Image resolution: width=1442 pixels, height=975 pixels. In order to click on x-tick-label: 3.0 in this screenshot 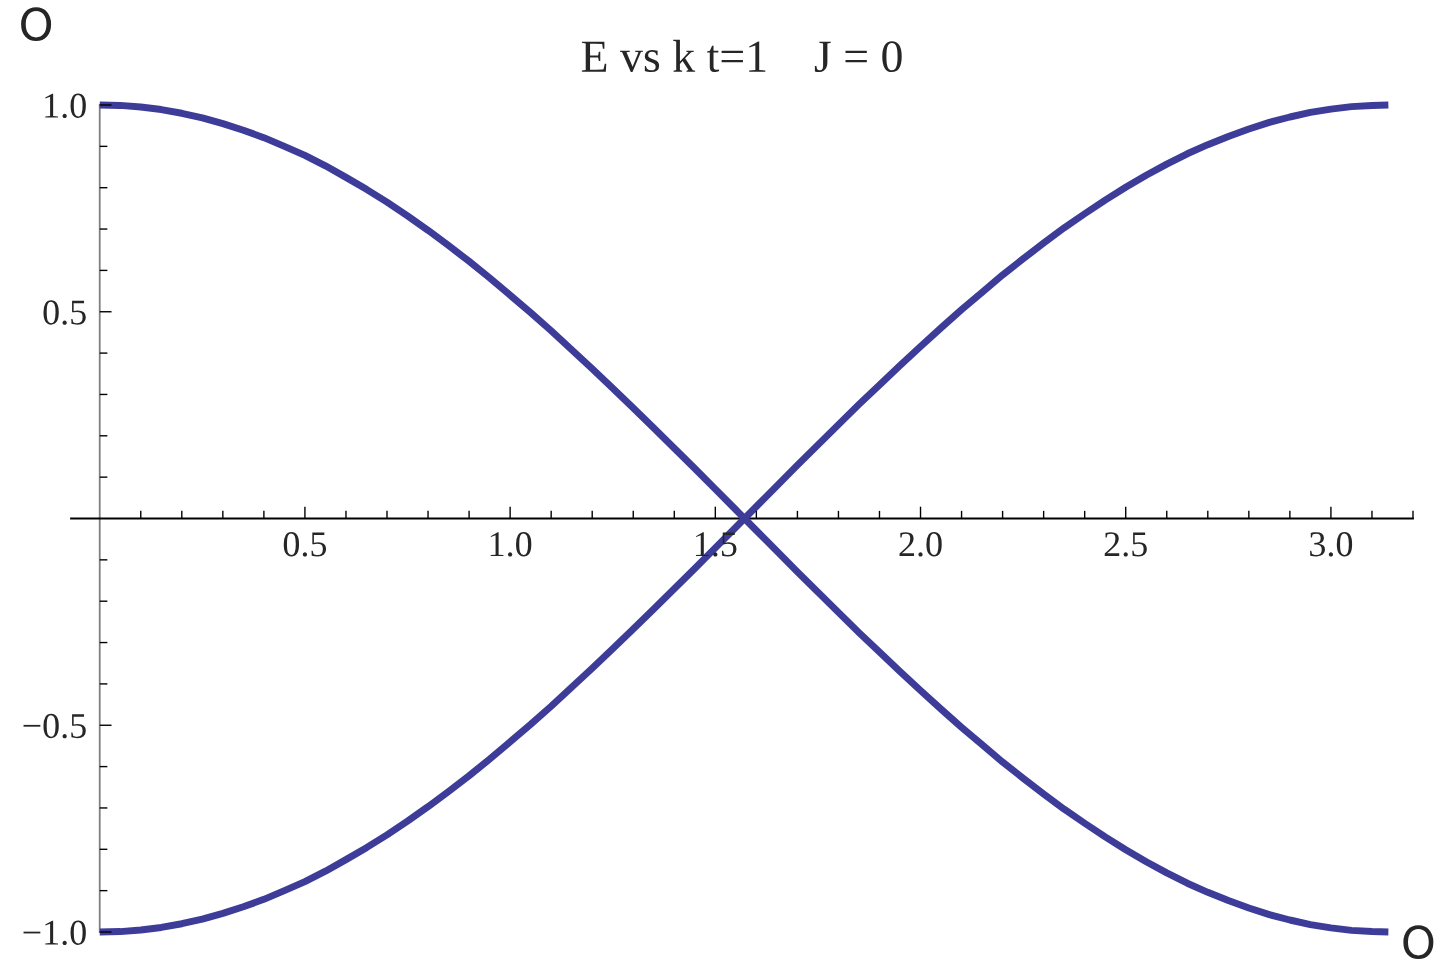, I will do `click(1331, 544)`.